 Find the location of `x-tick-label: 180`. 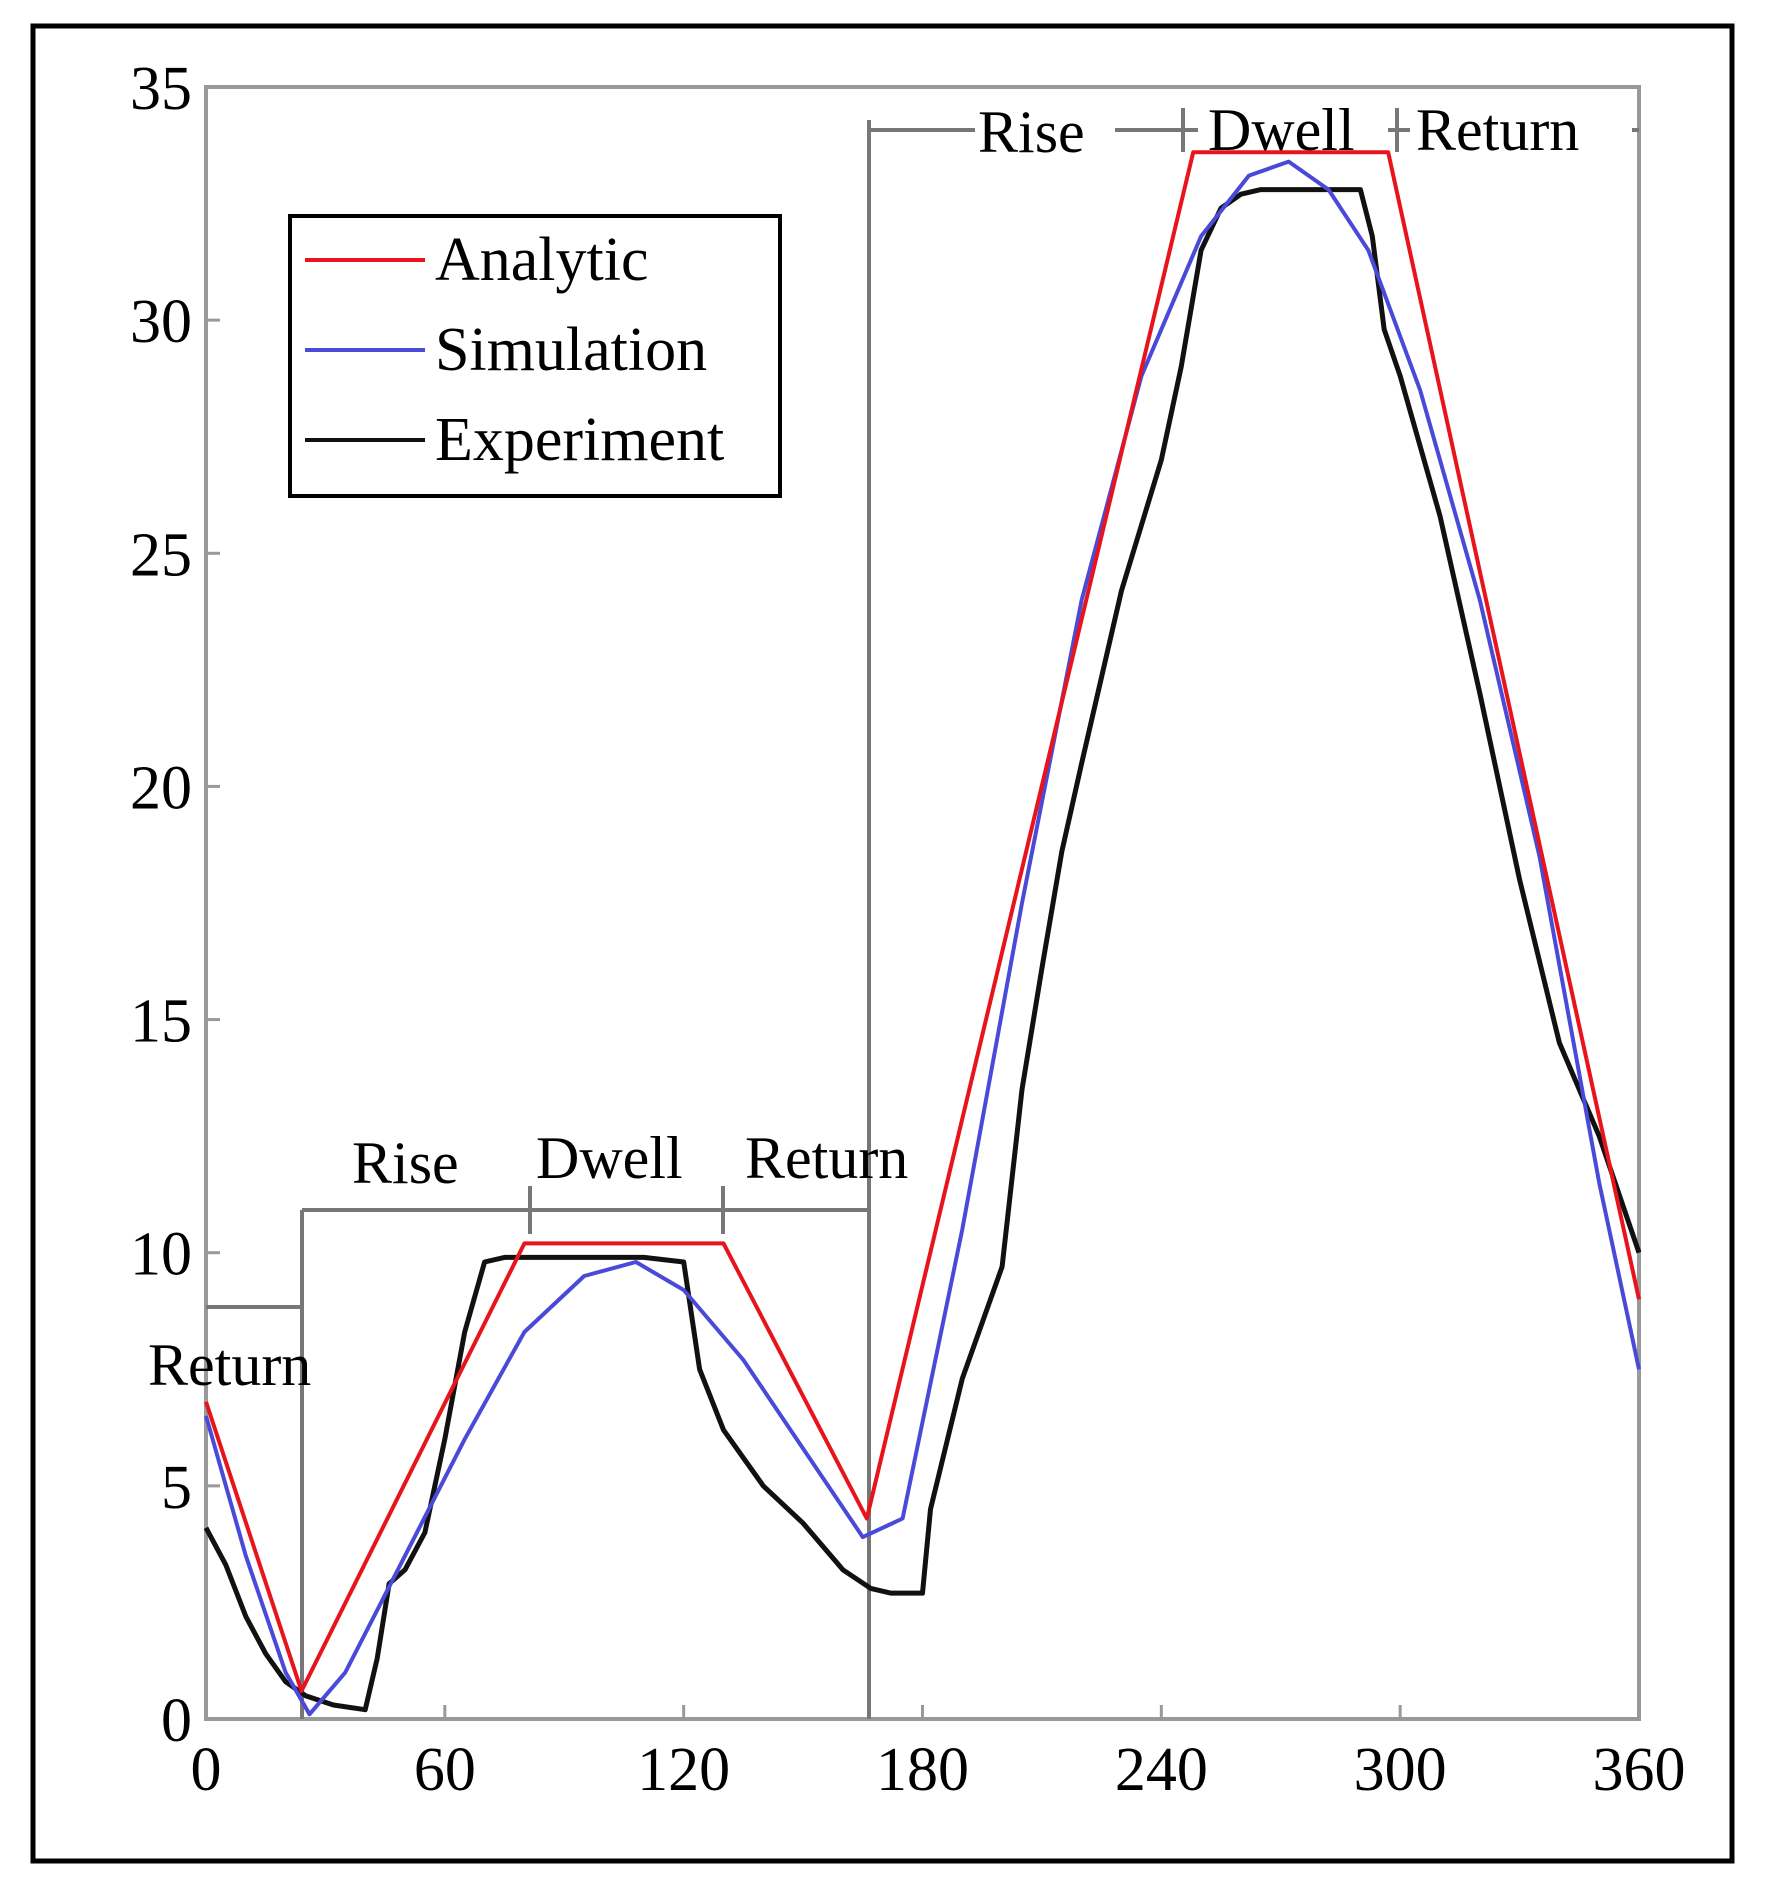

x-tick-label: 180 is located at coordinates (922, 1770).